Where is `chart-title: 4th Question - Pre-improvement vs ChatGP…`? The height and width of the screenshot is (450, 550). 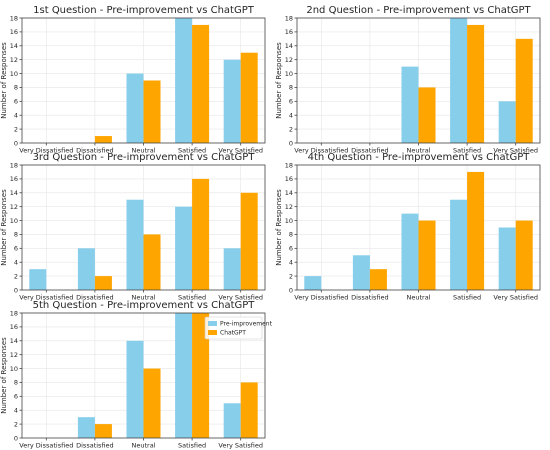 chart-title: 4th Question - Pre-improvement vs ChatGP… is located at coordinates (419, 157).